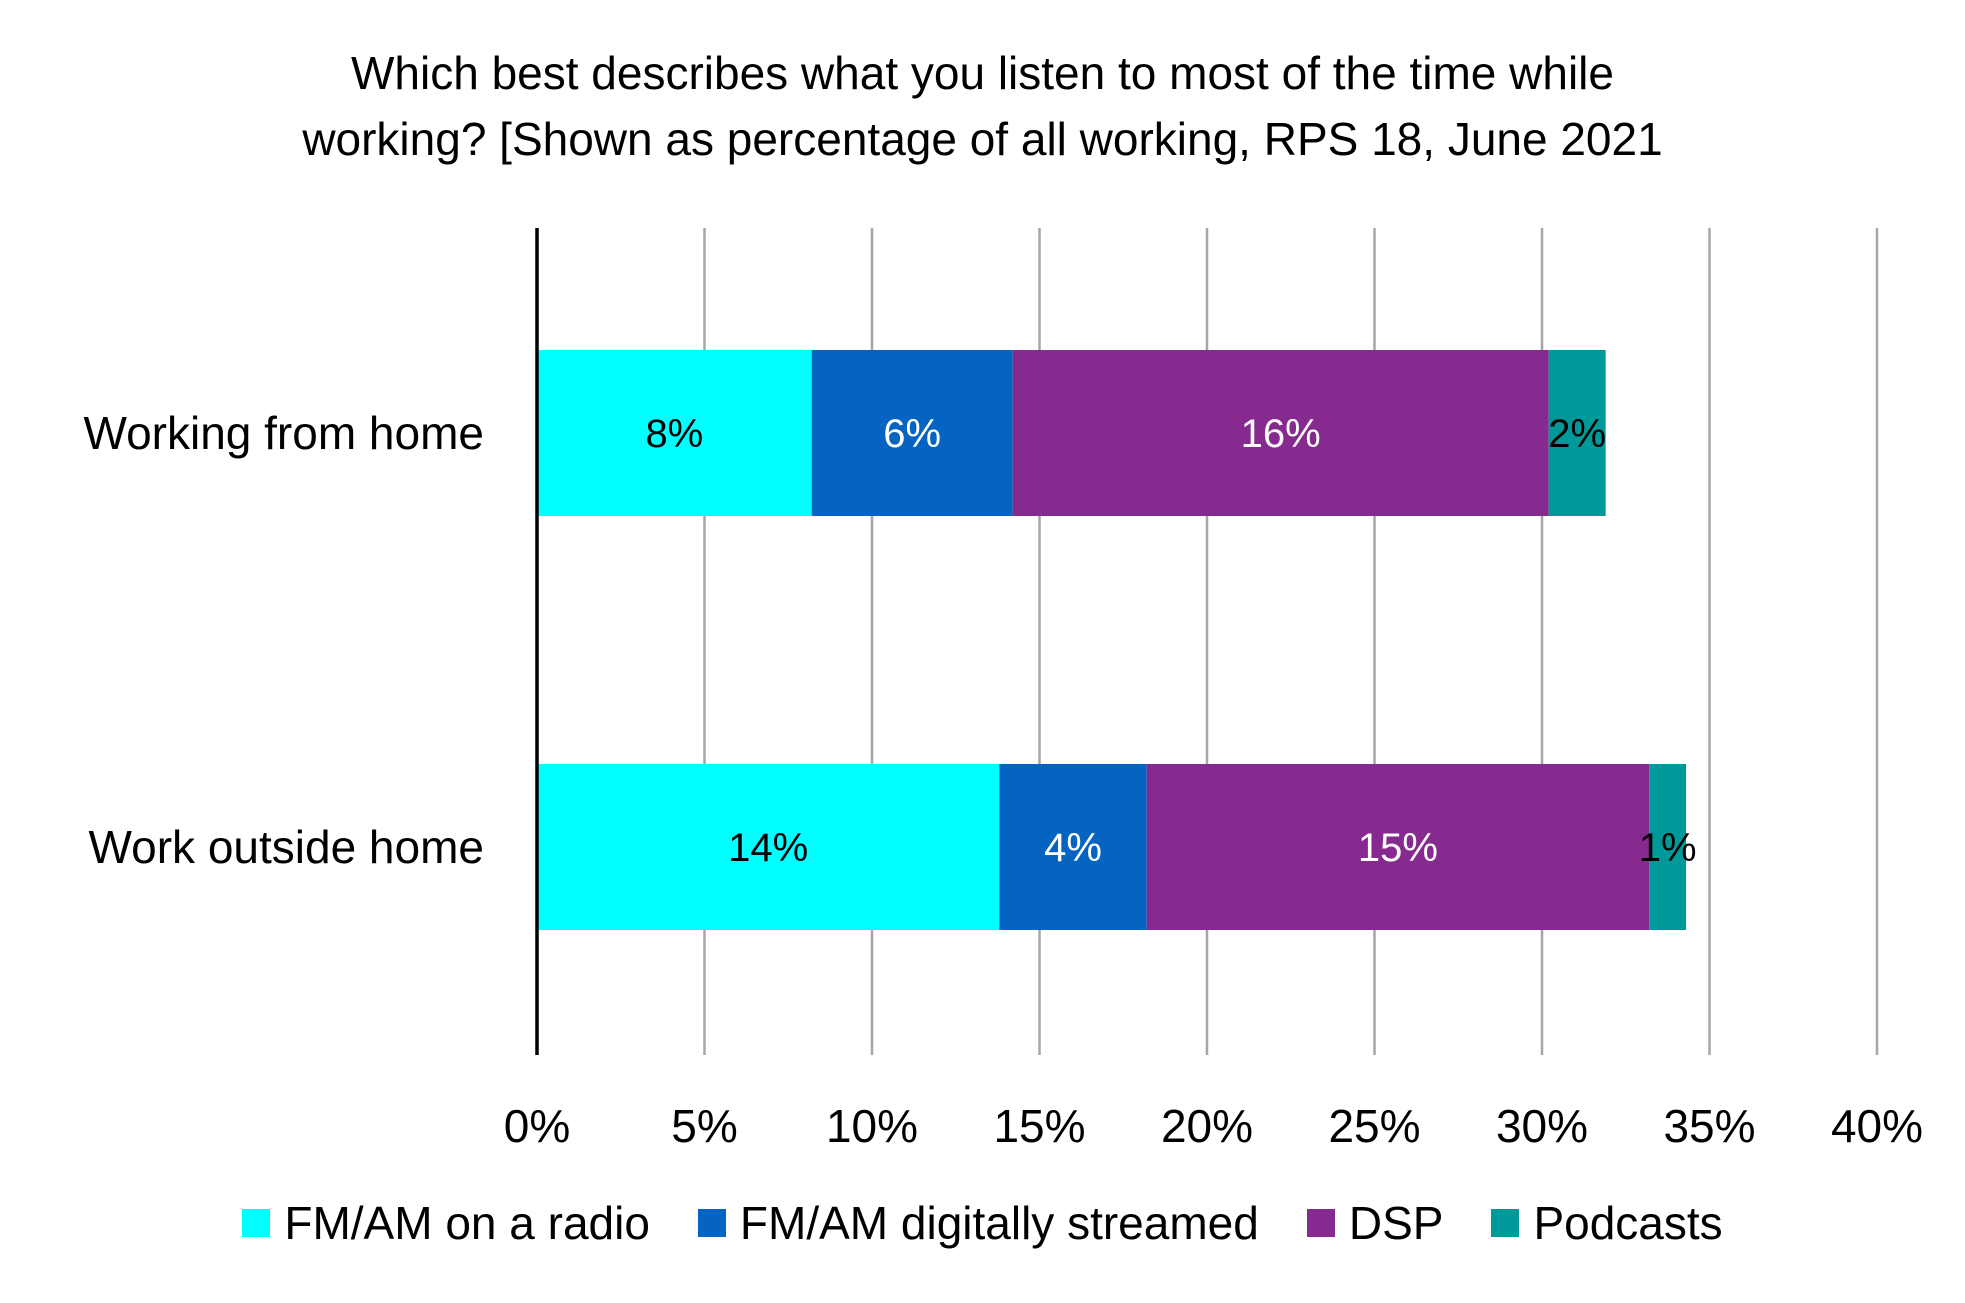 This screenshot has height=1303, width=1965. I want to click on legend-item: Podcasts, so click(1607, 1223).